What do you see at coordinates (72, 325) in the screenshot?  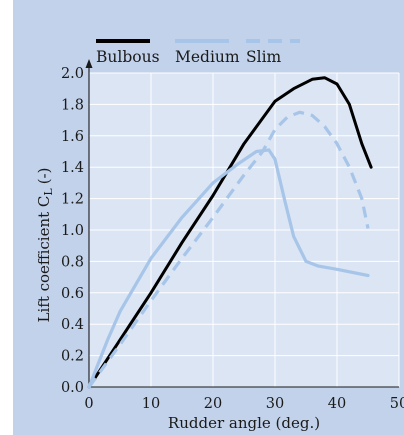 I see `y-tick-label: 0.4` at bounding box center [72, 325].